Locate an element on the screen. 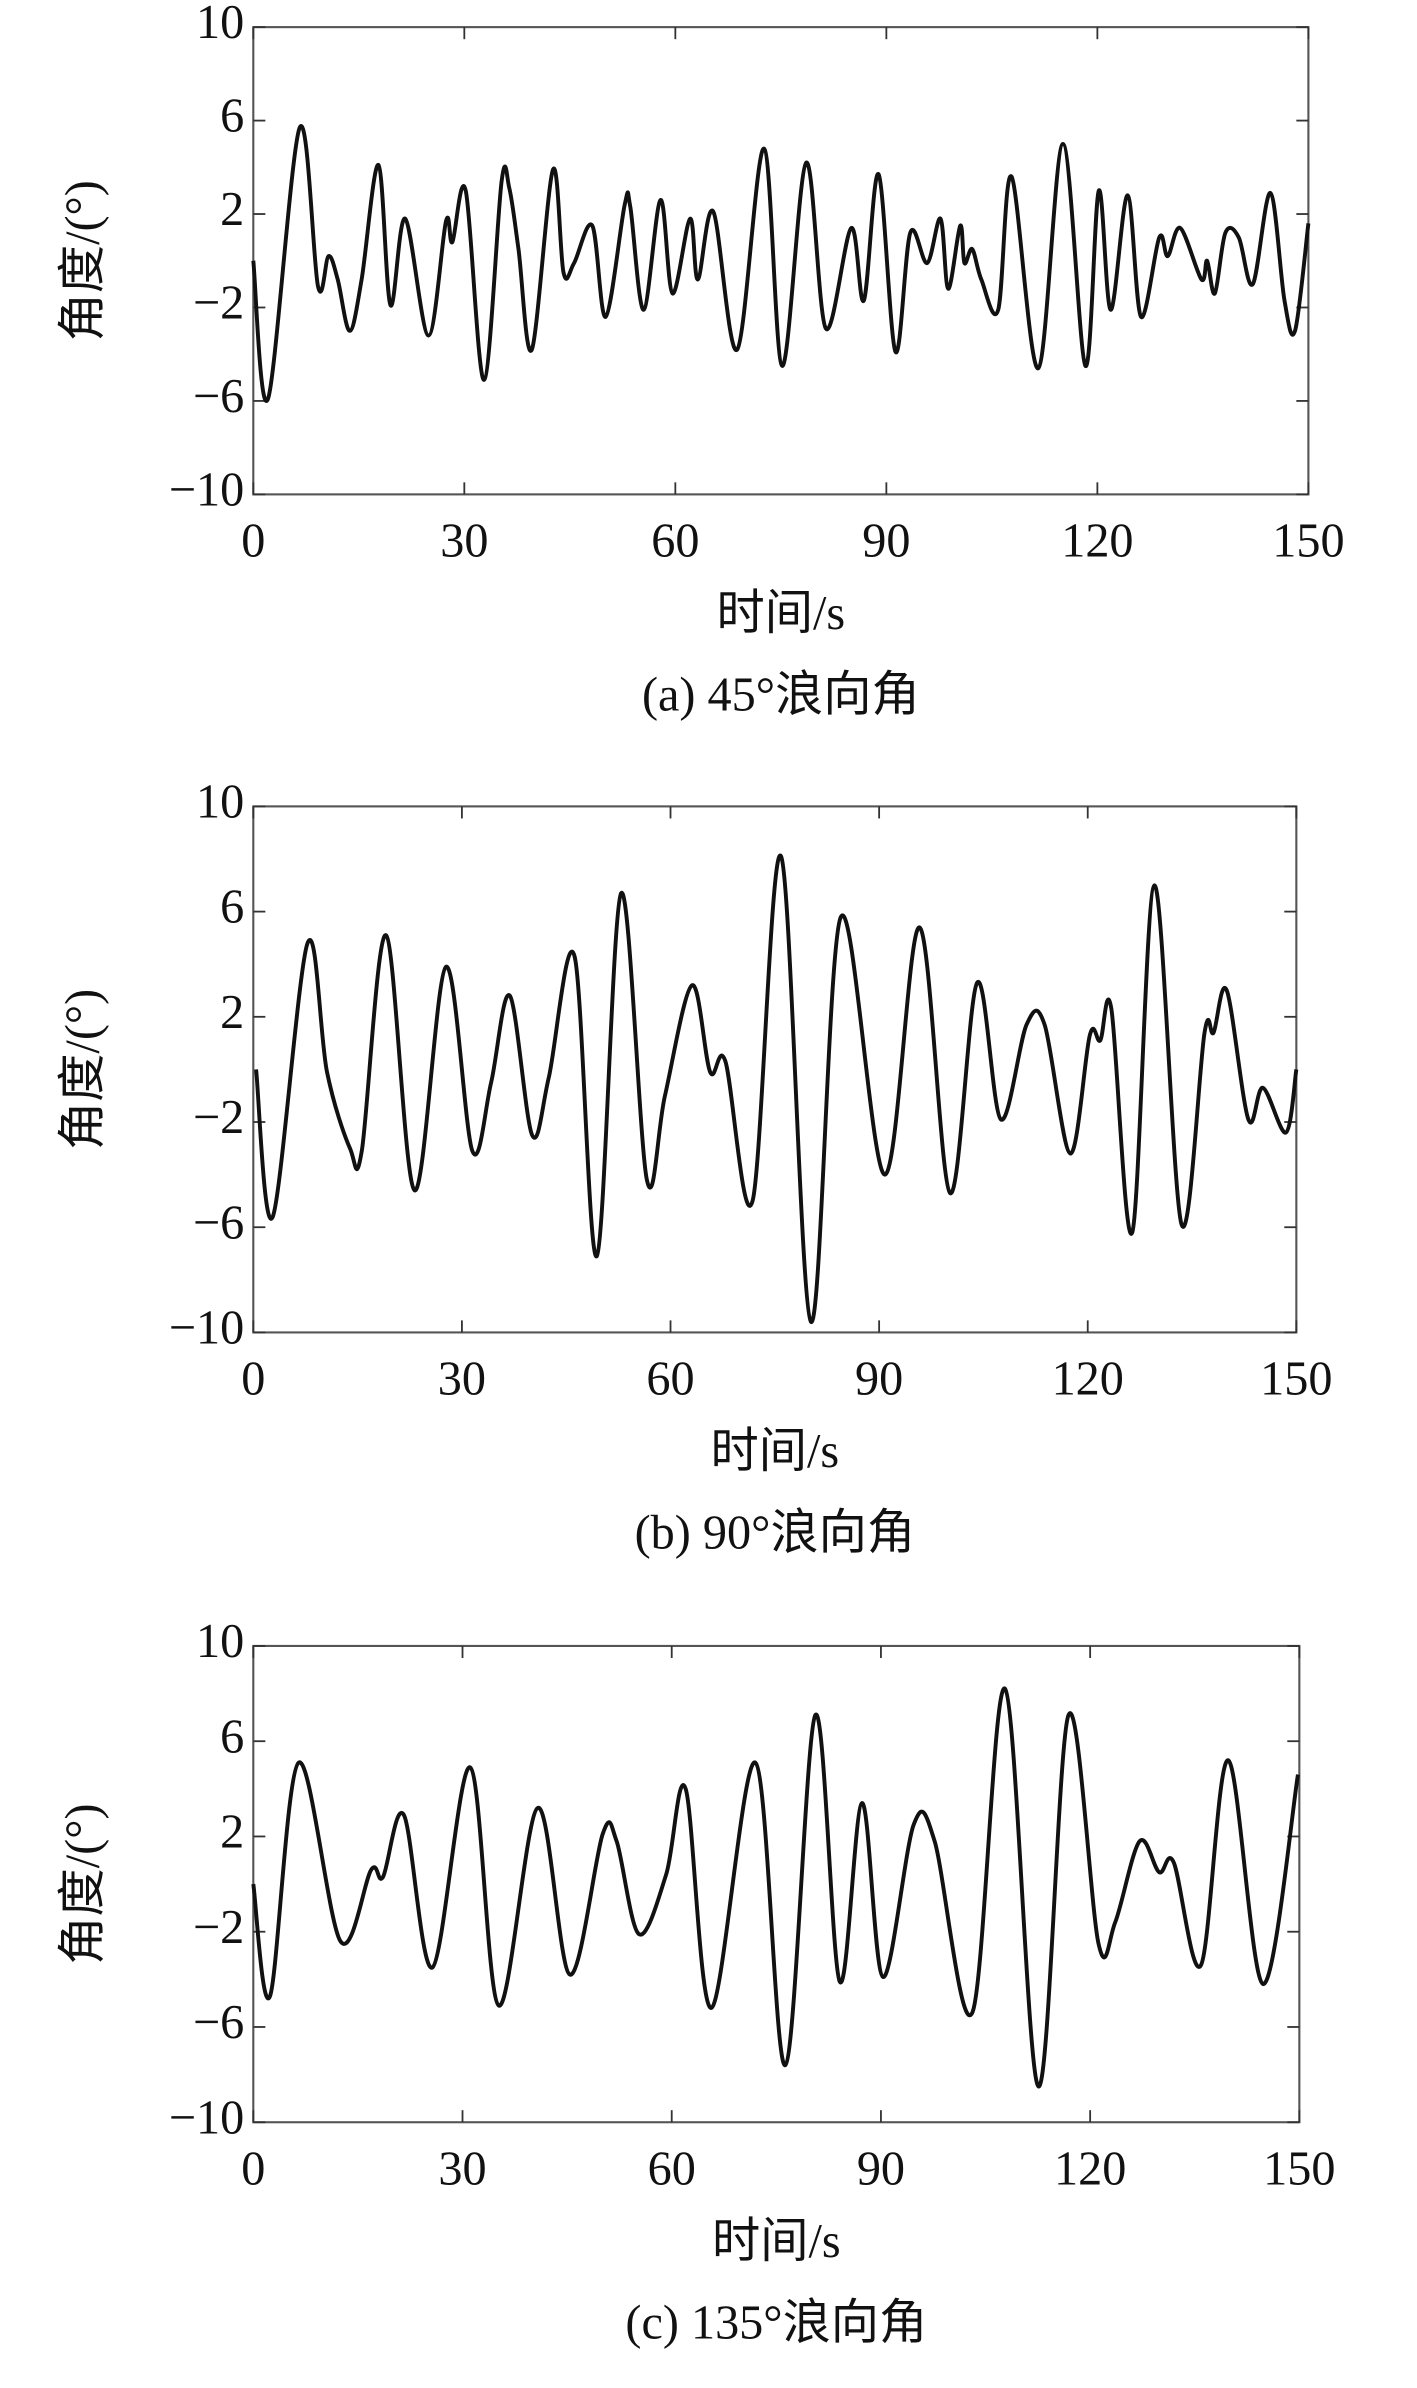 The width and height of the screenshot is (1417, 2388). caption: (b) 90°浪向角 is located at coordinates (775, 1532).